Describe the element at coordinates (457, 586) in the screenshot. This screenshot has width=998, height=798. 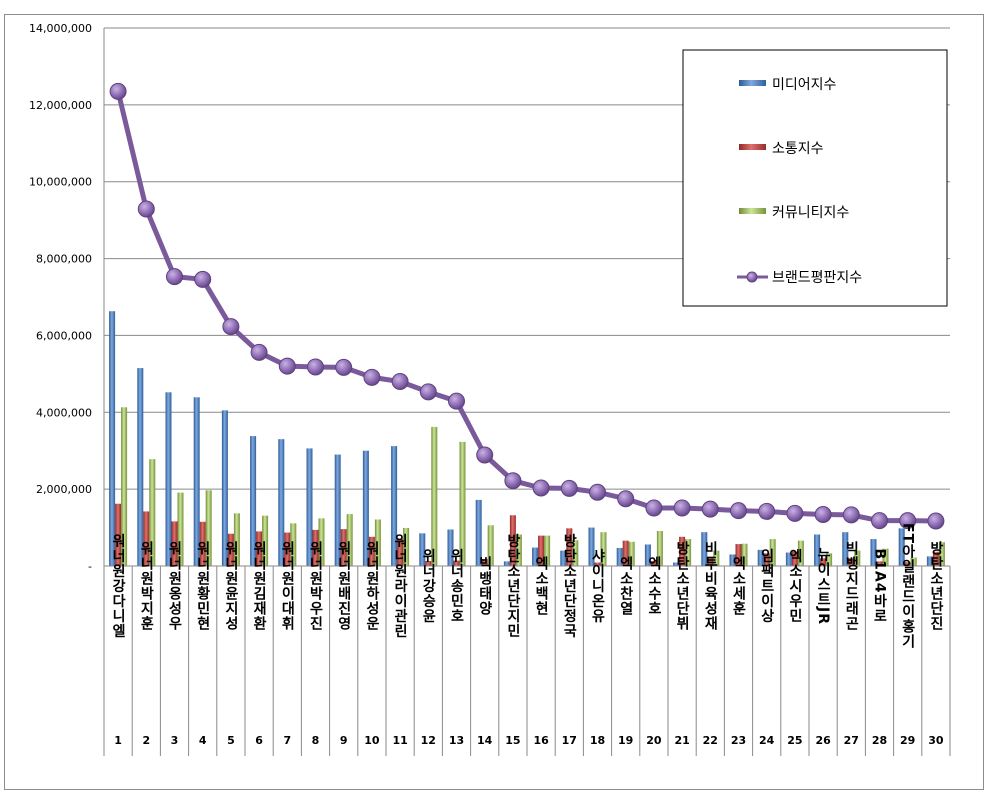
I see `category-label: 위너송민호` at that location.